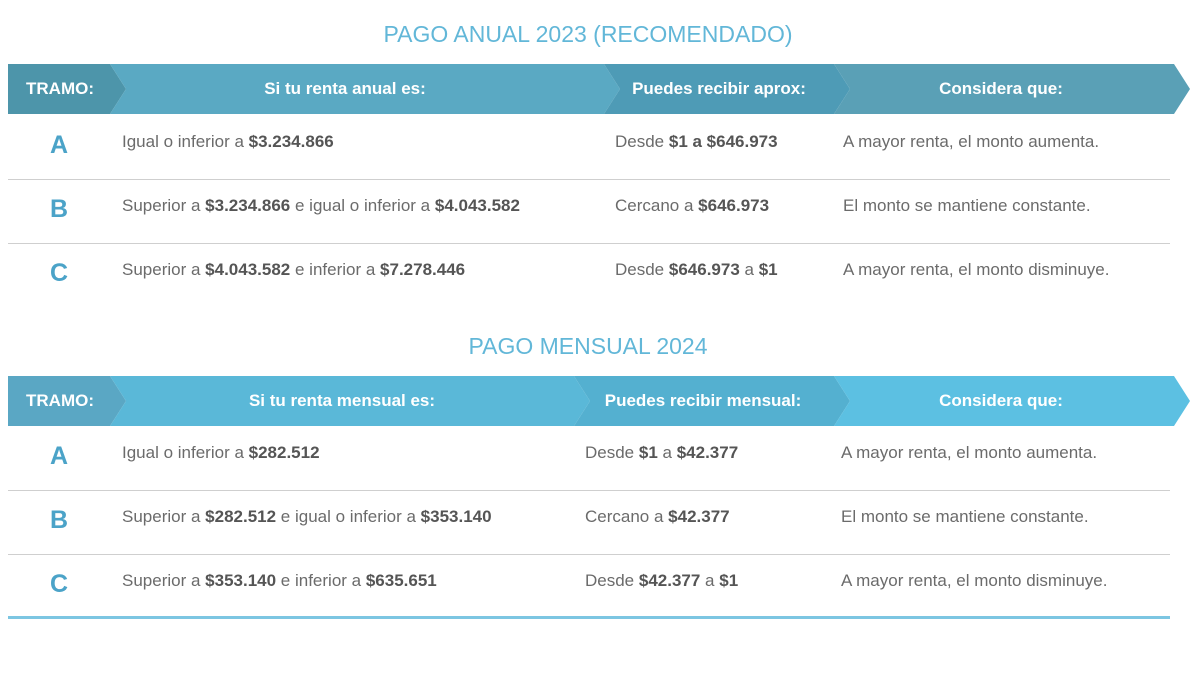 The image size is (1200, 675). What do you see at coordinates (342, 400) in the screenshot?
I see `monthly-header-renta: Si tu renta mensual es:` at bounding box center [342, 400].